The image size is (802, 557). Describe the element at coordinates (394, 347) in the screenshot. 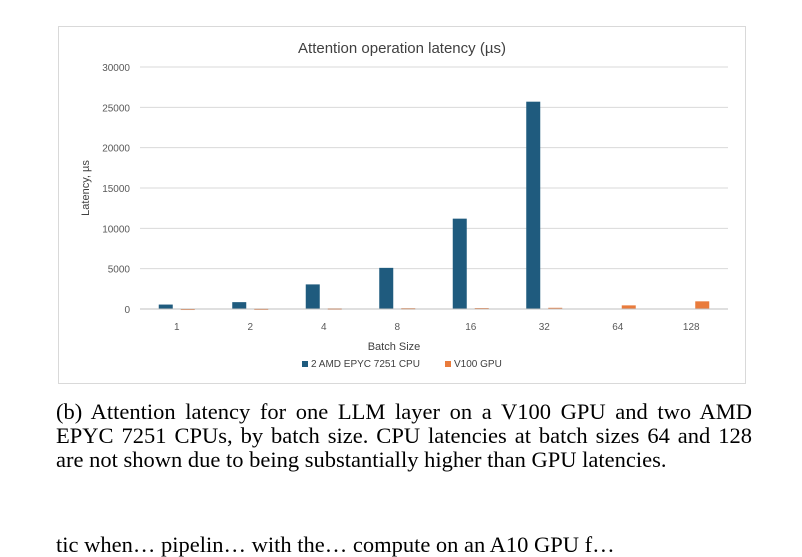

I see `x-axis-title: Batch Size` at that location.